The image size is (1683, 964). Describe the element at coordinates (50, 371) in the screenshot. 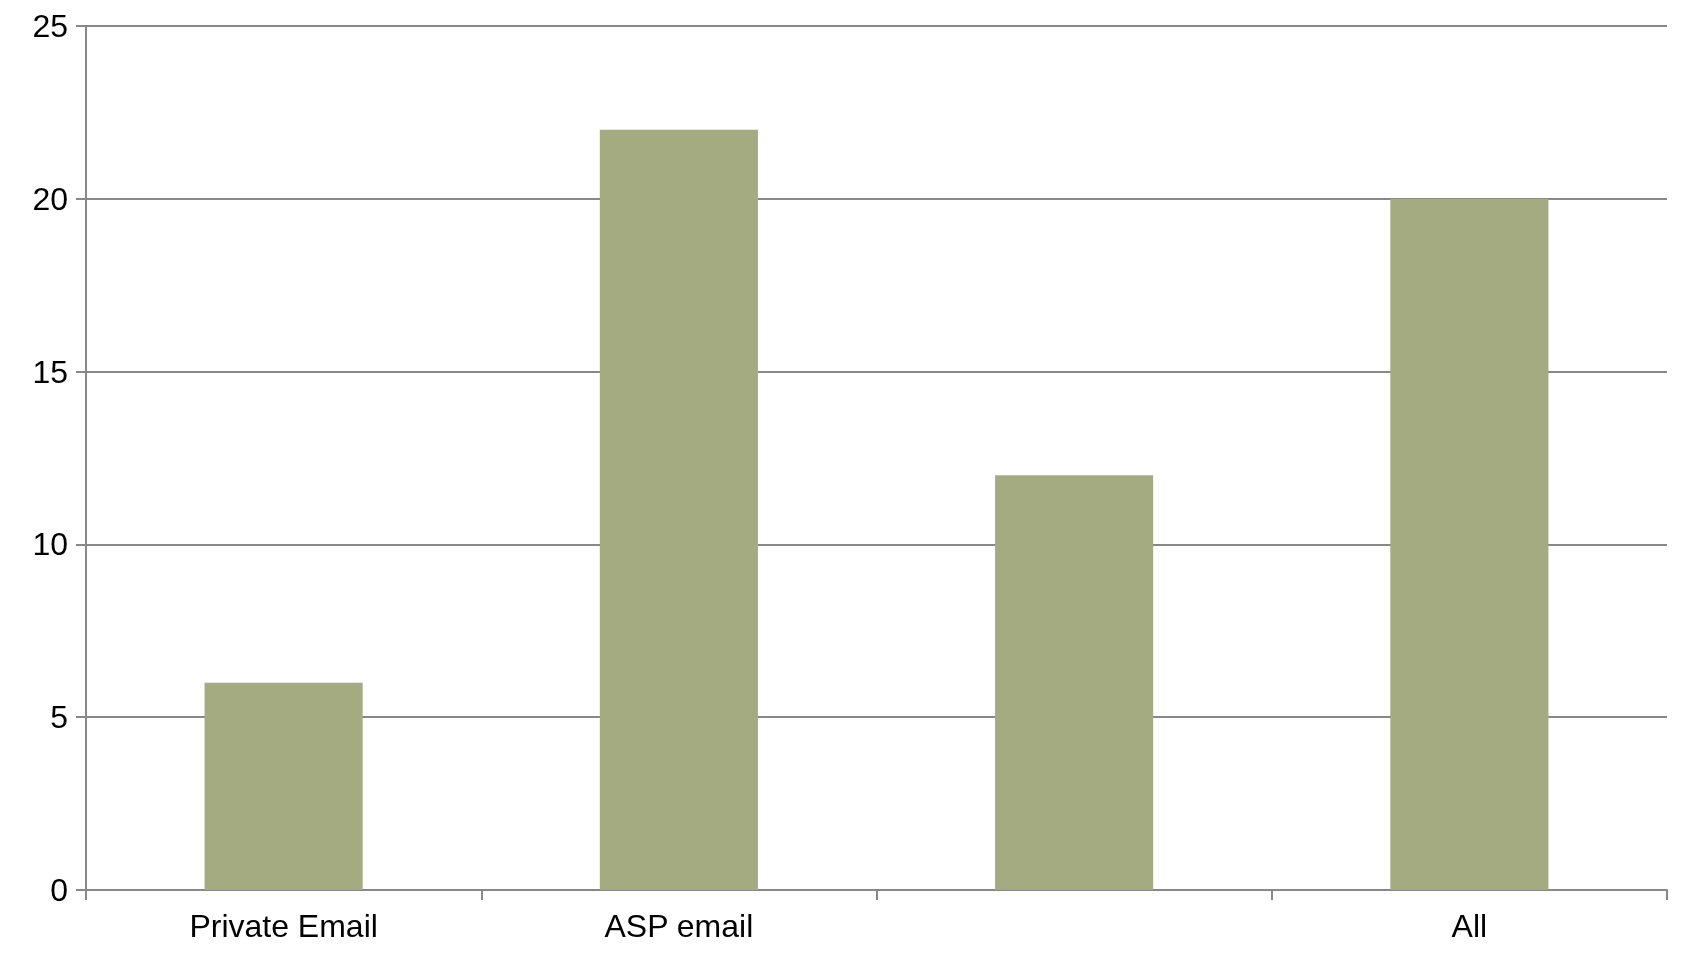

I see `y-tick-label: 15` at that location.